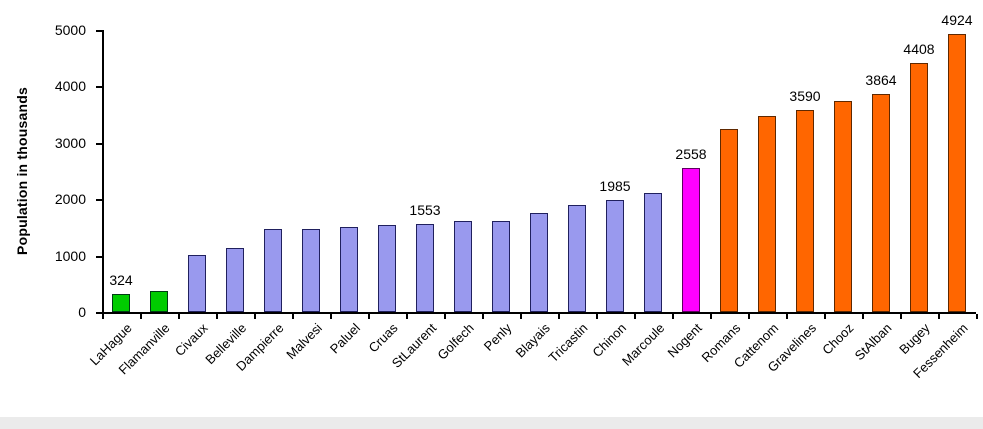 The width and height of the screenshot is (983, 429). Describe the element at coordinates (881, 203) in the screenshot. I see `bar-stalban` at that location.